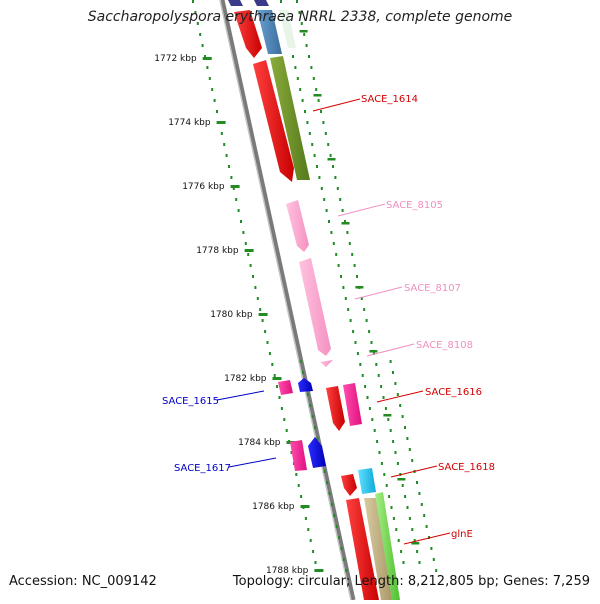 Image resolution: width=600 pixels, height=604 pixels. Describe the element at coordinates (362, 549) in the screenshot. I see `gene-feature-red-glne` at that location.